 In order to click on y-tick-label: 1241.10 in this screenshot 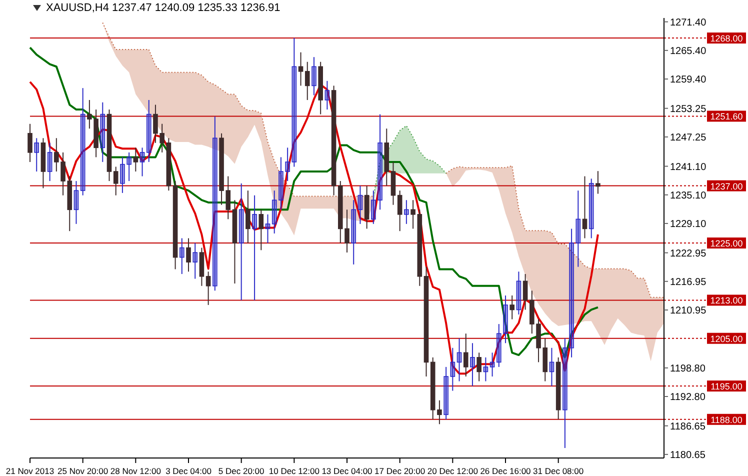, I will do `click(688, 167)`.